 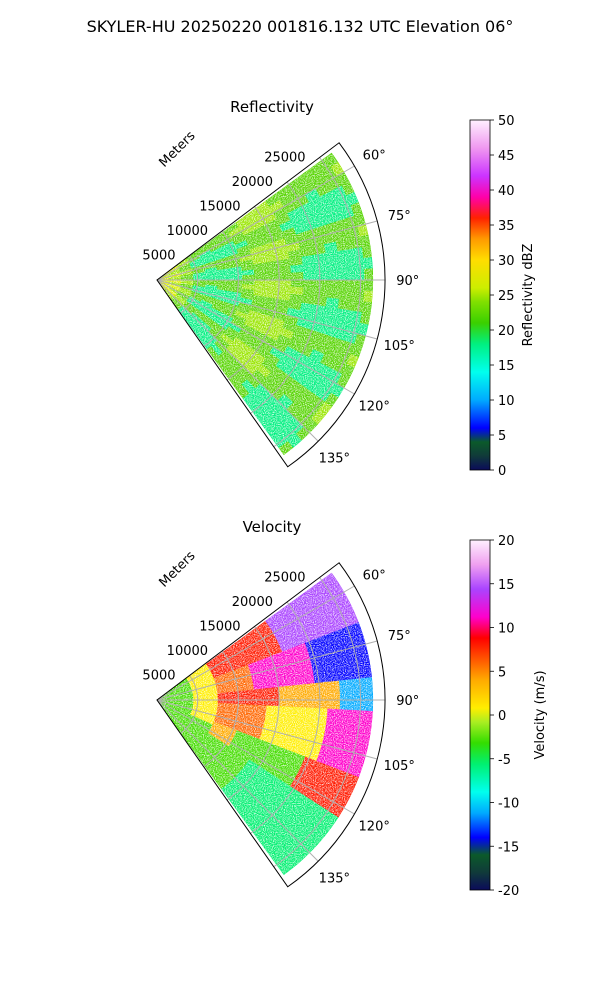 I want to click on colorbar-tick-label: 50, so click(x=506, y=121).